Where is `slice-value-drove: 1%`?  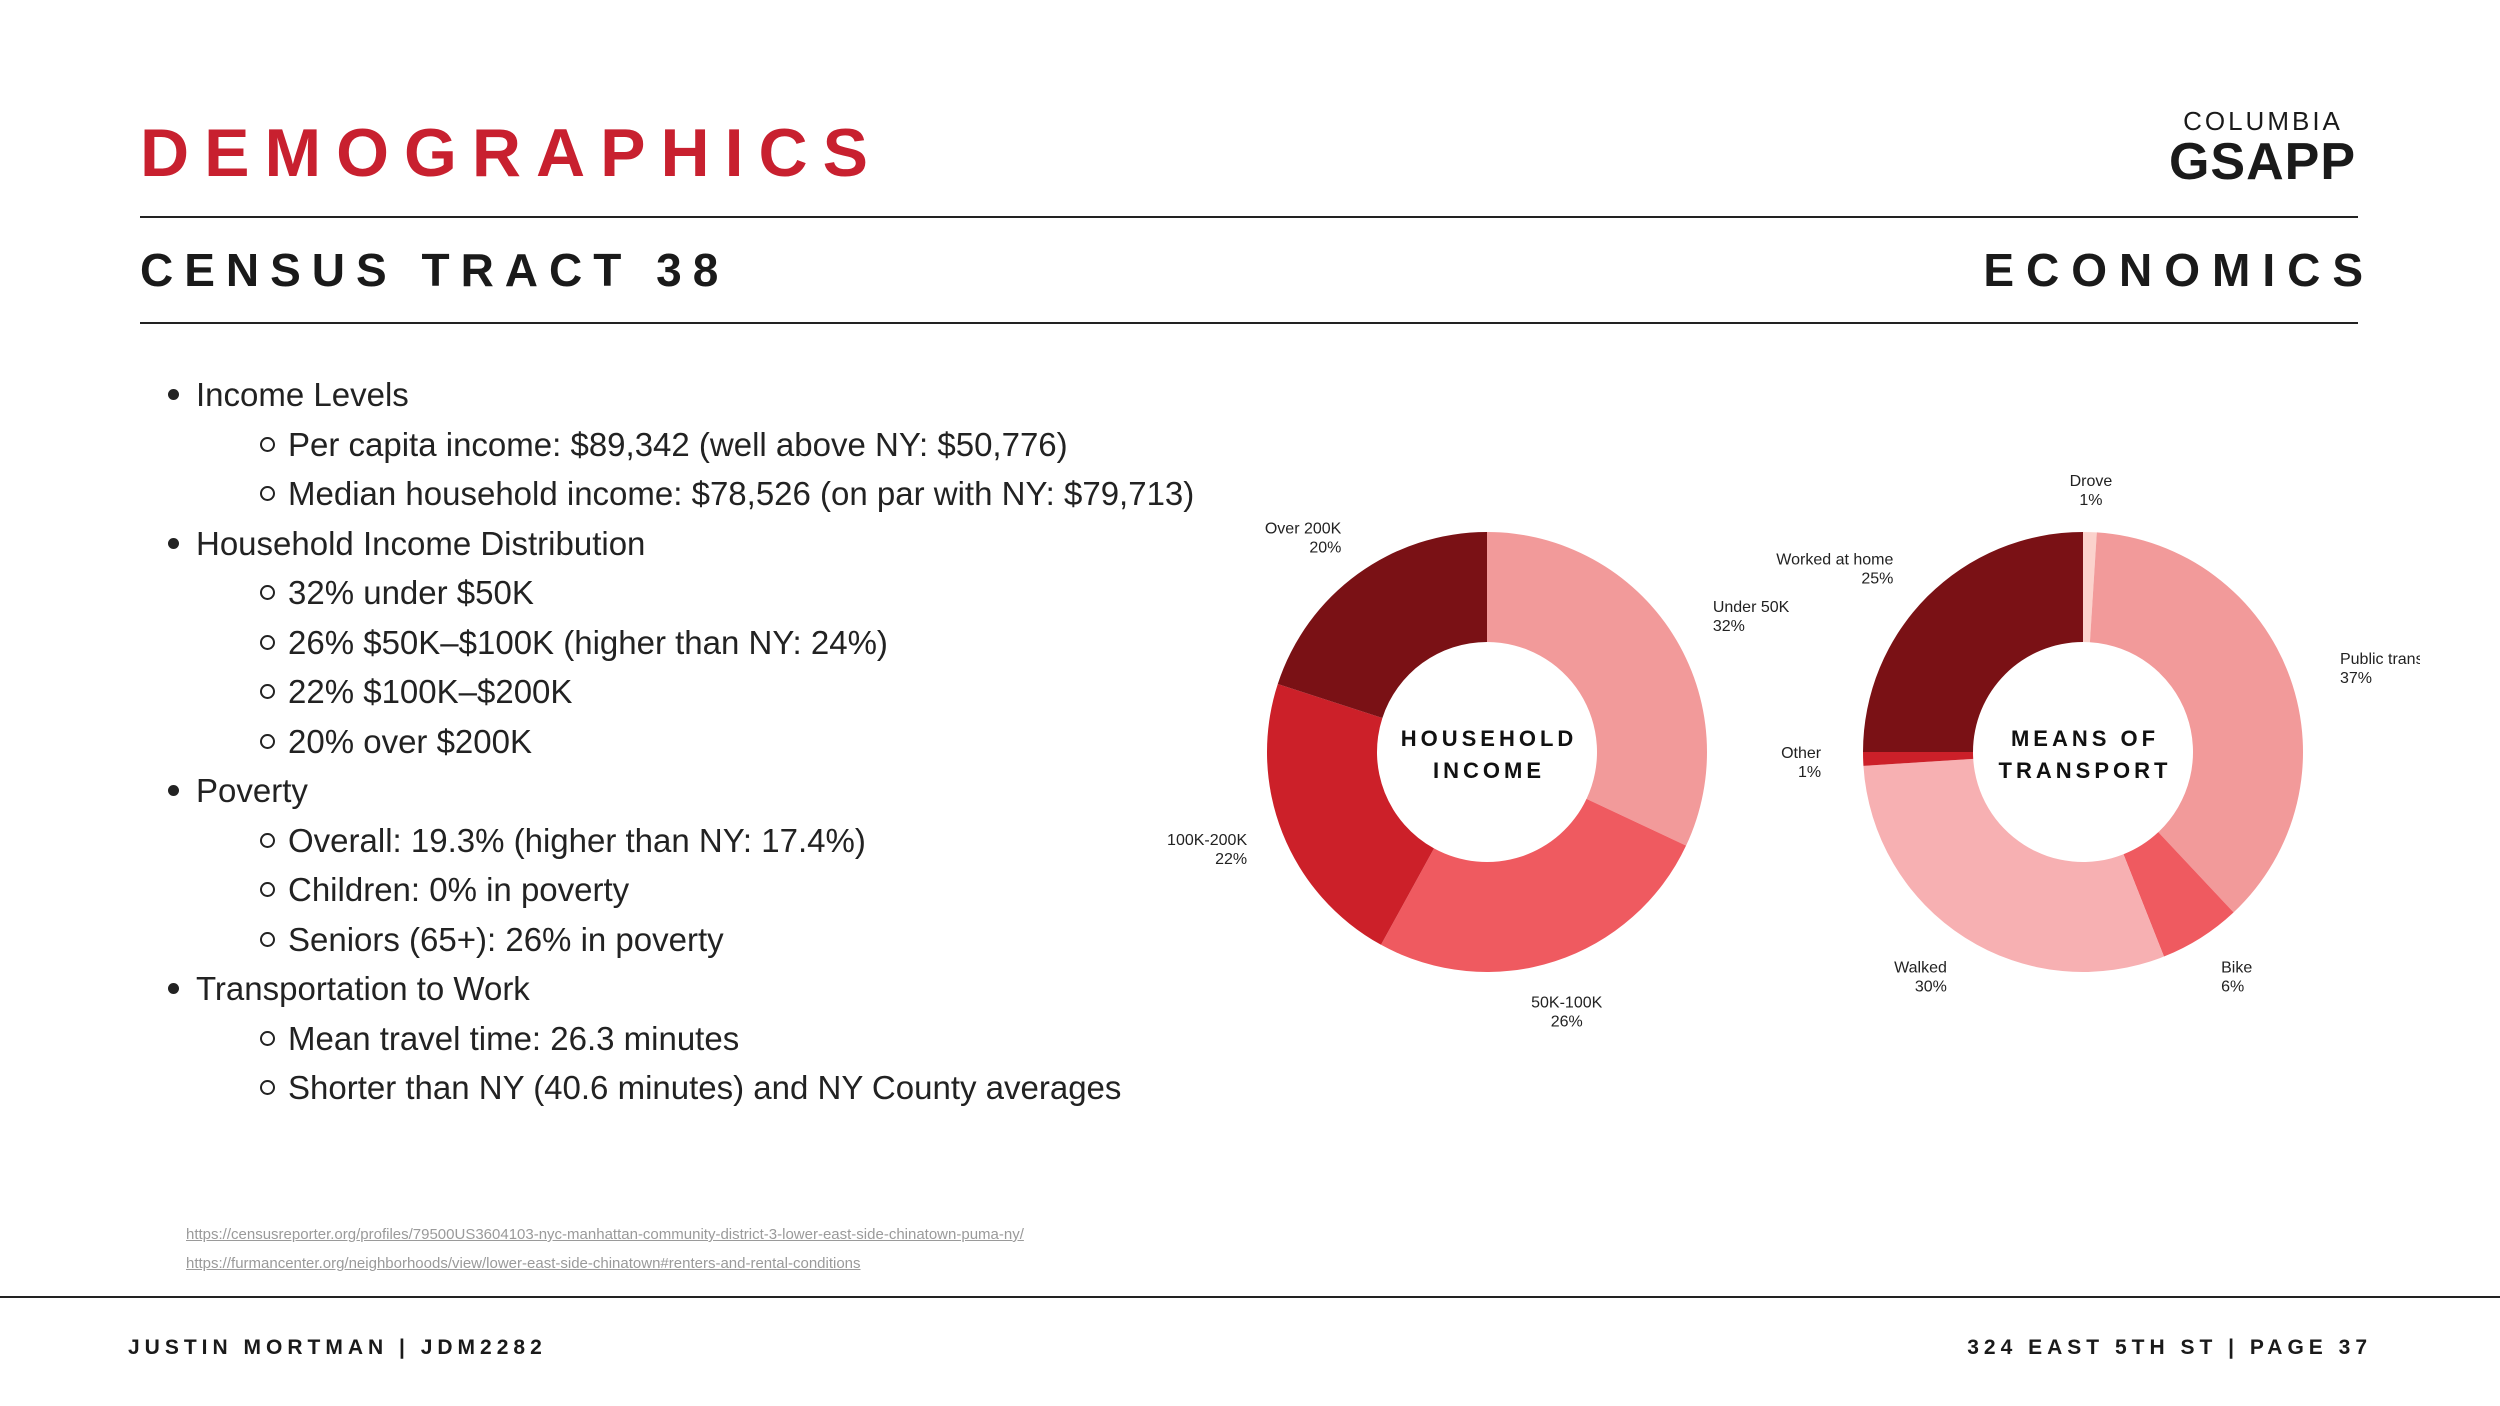 slice-value-drove: 1% is located at coordinates (2090, 500).